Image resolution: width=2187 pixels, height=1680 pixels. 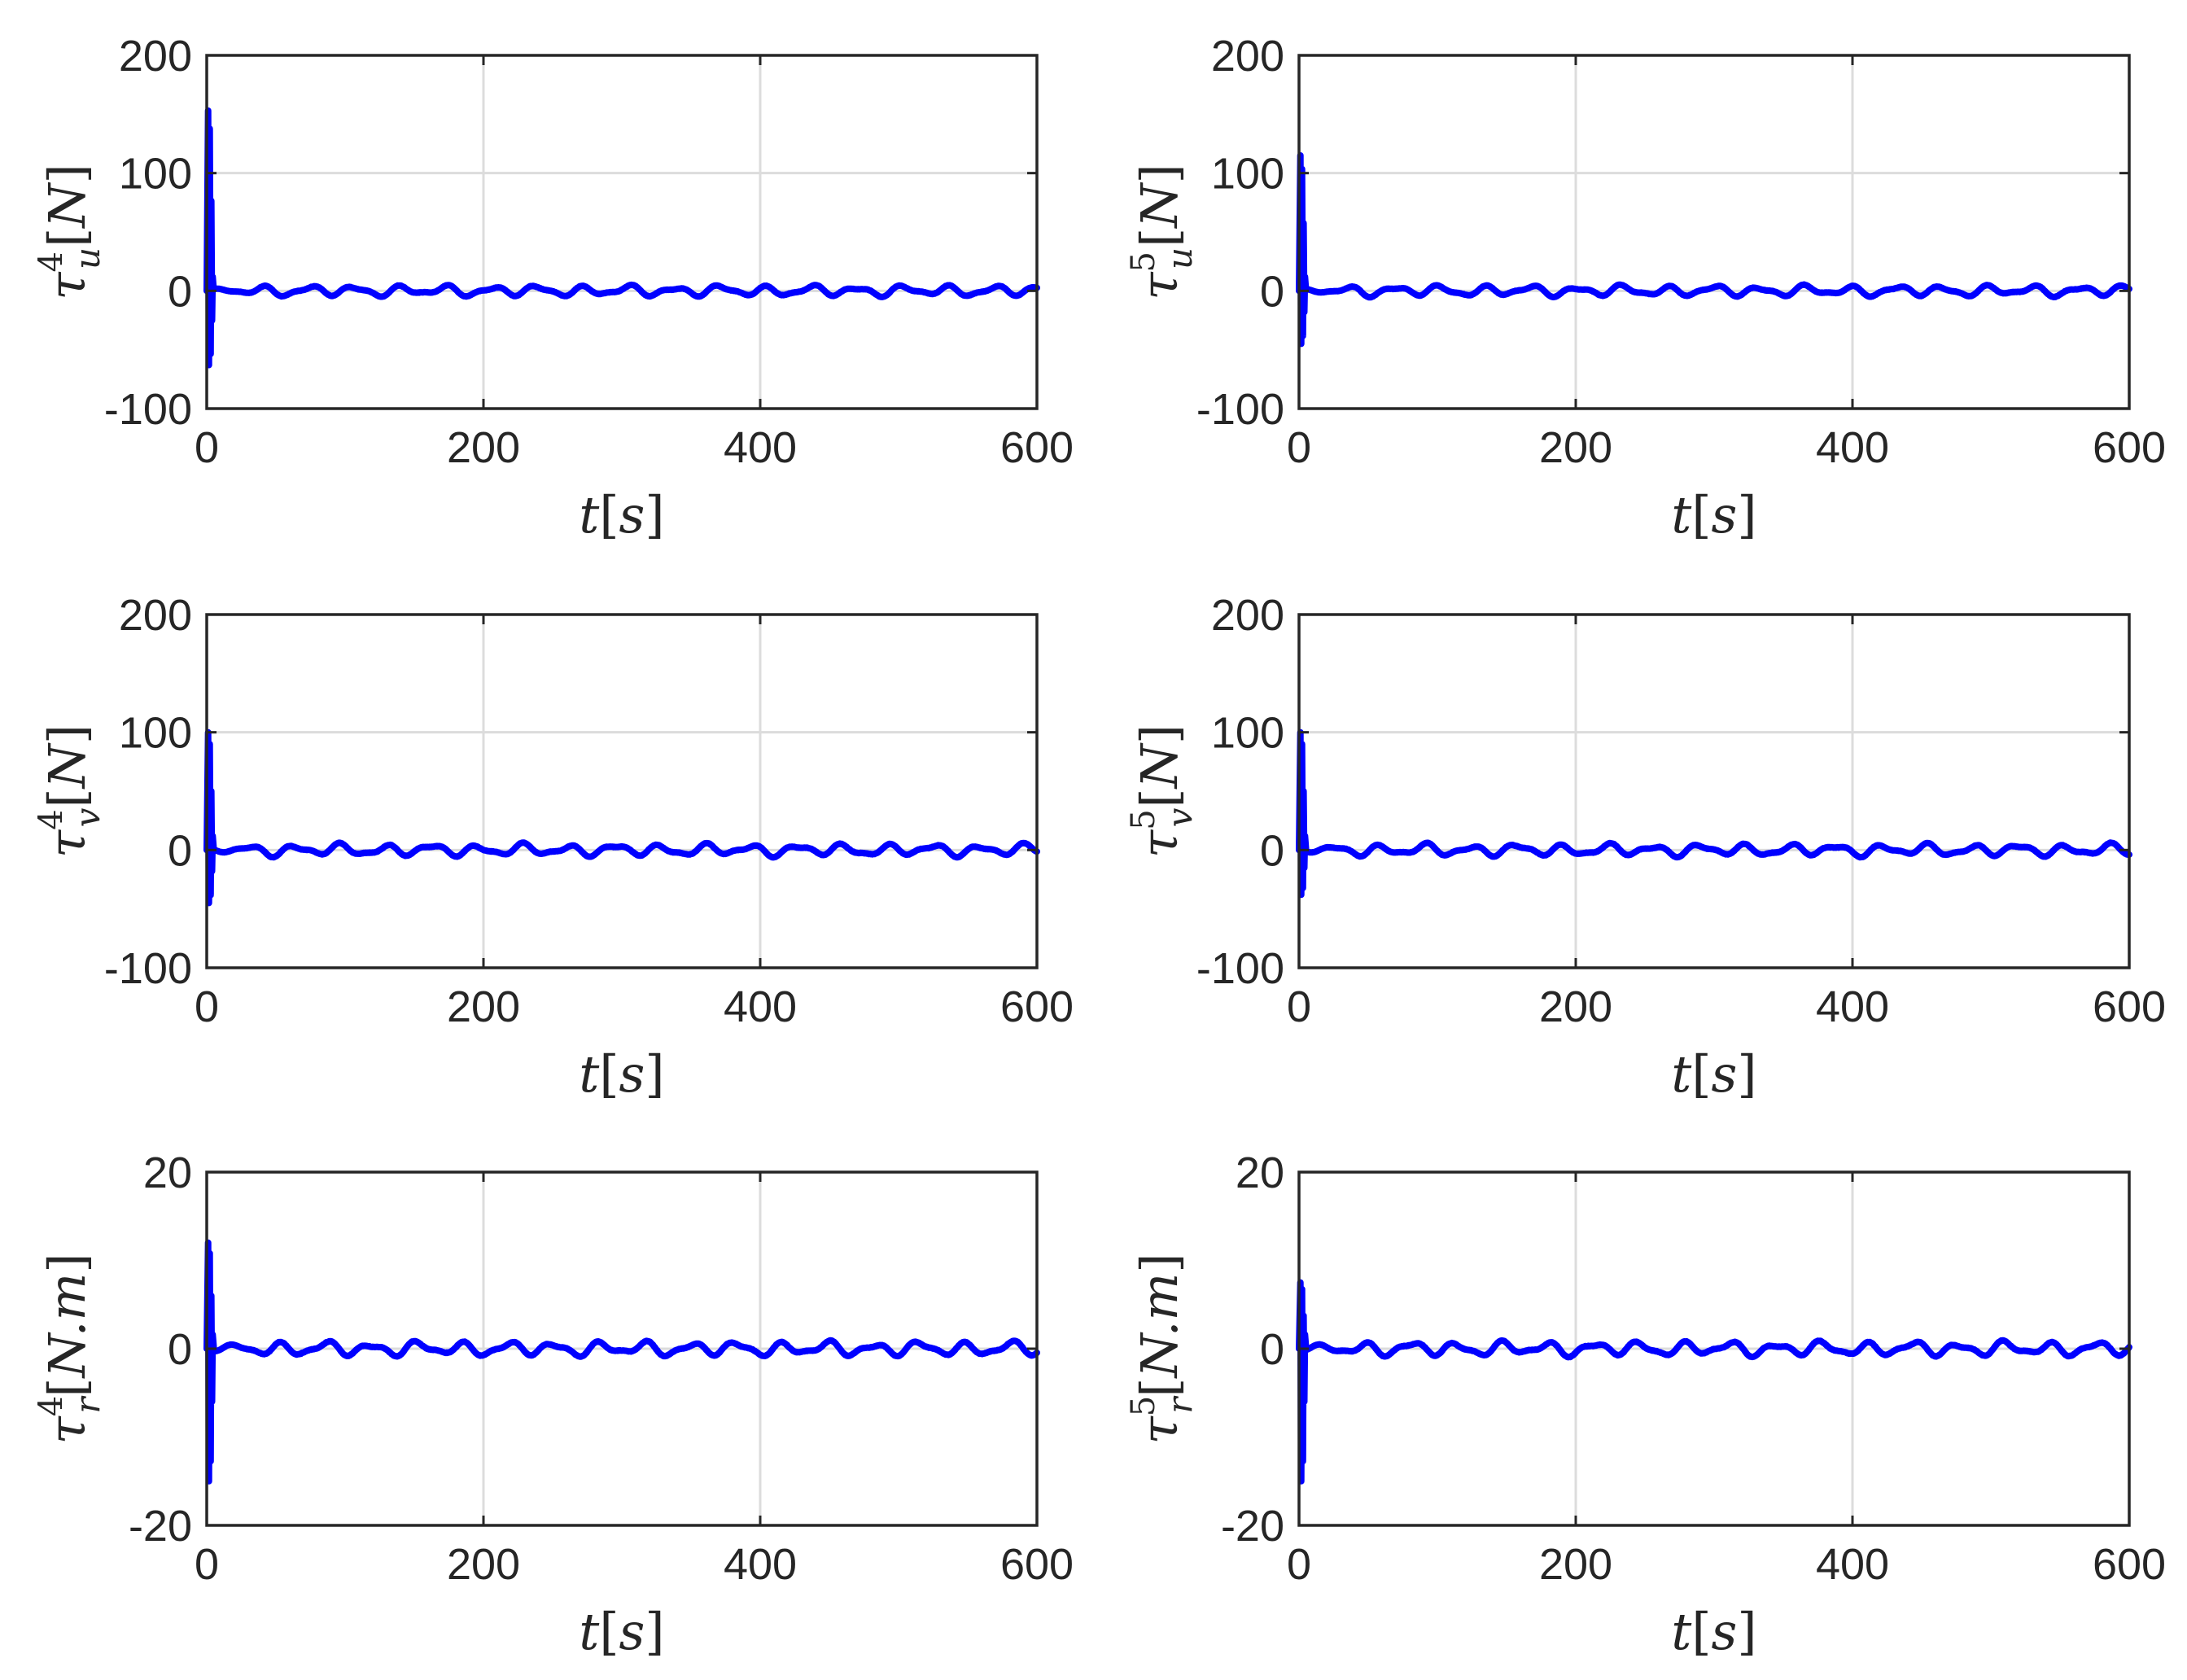 I want to click on y-axis-label: τ4v[N], so click(x=70, y=791).